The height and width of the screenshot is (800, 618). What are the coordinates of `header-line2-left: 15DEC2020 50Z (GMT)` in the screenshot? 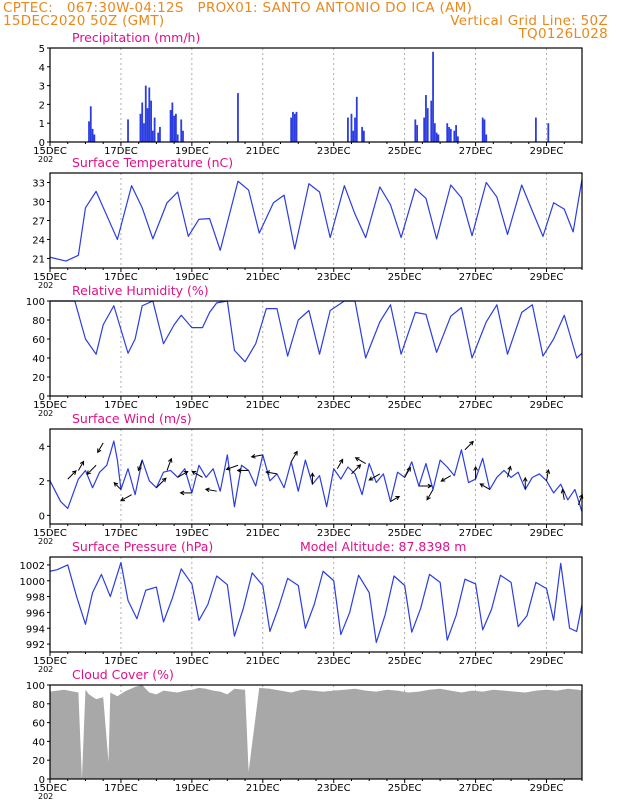 It's located at (84, 21).